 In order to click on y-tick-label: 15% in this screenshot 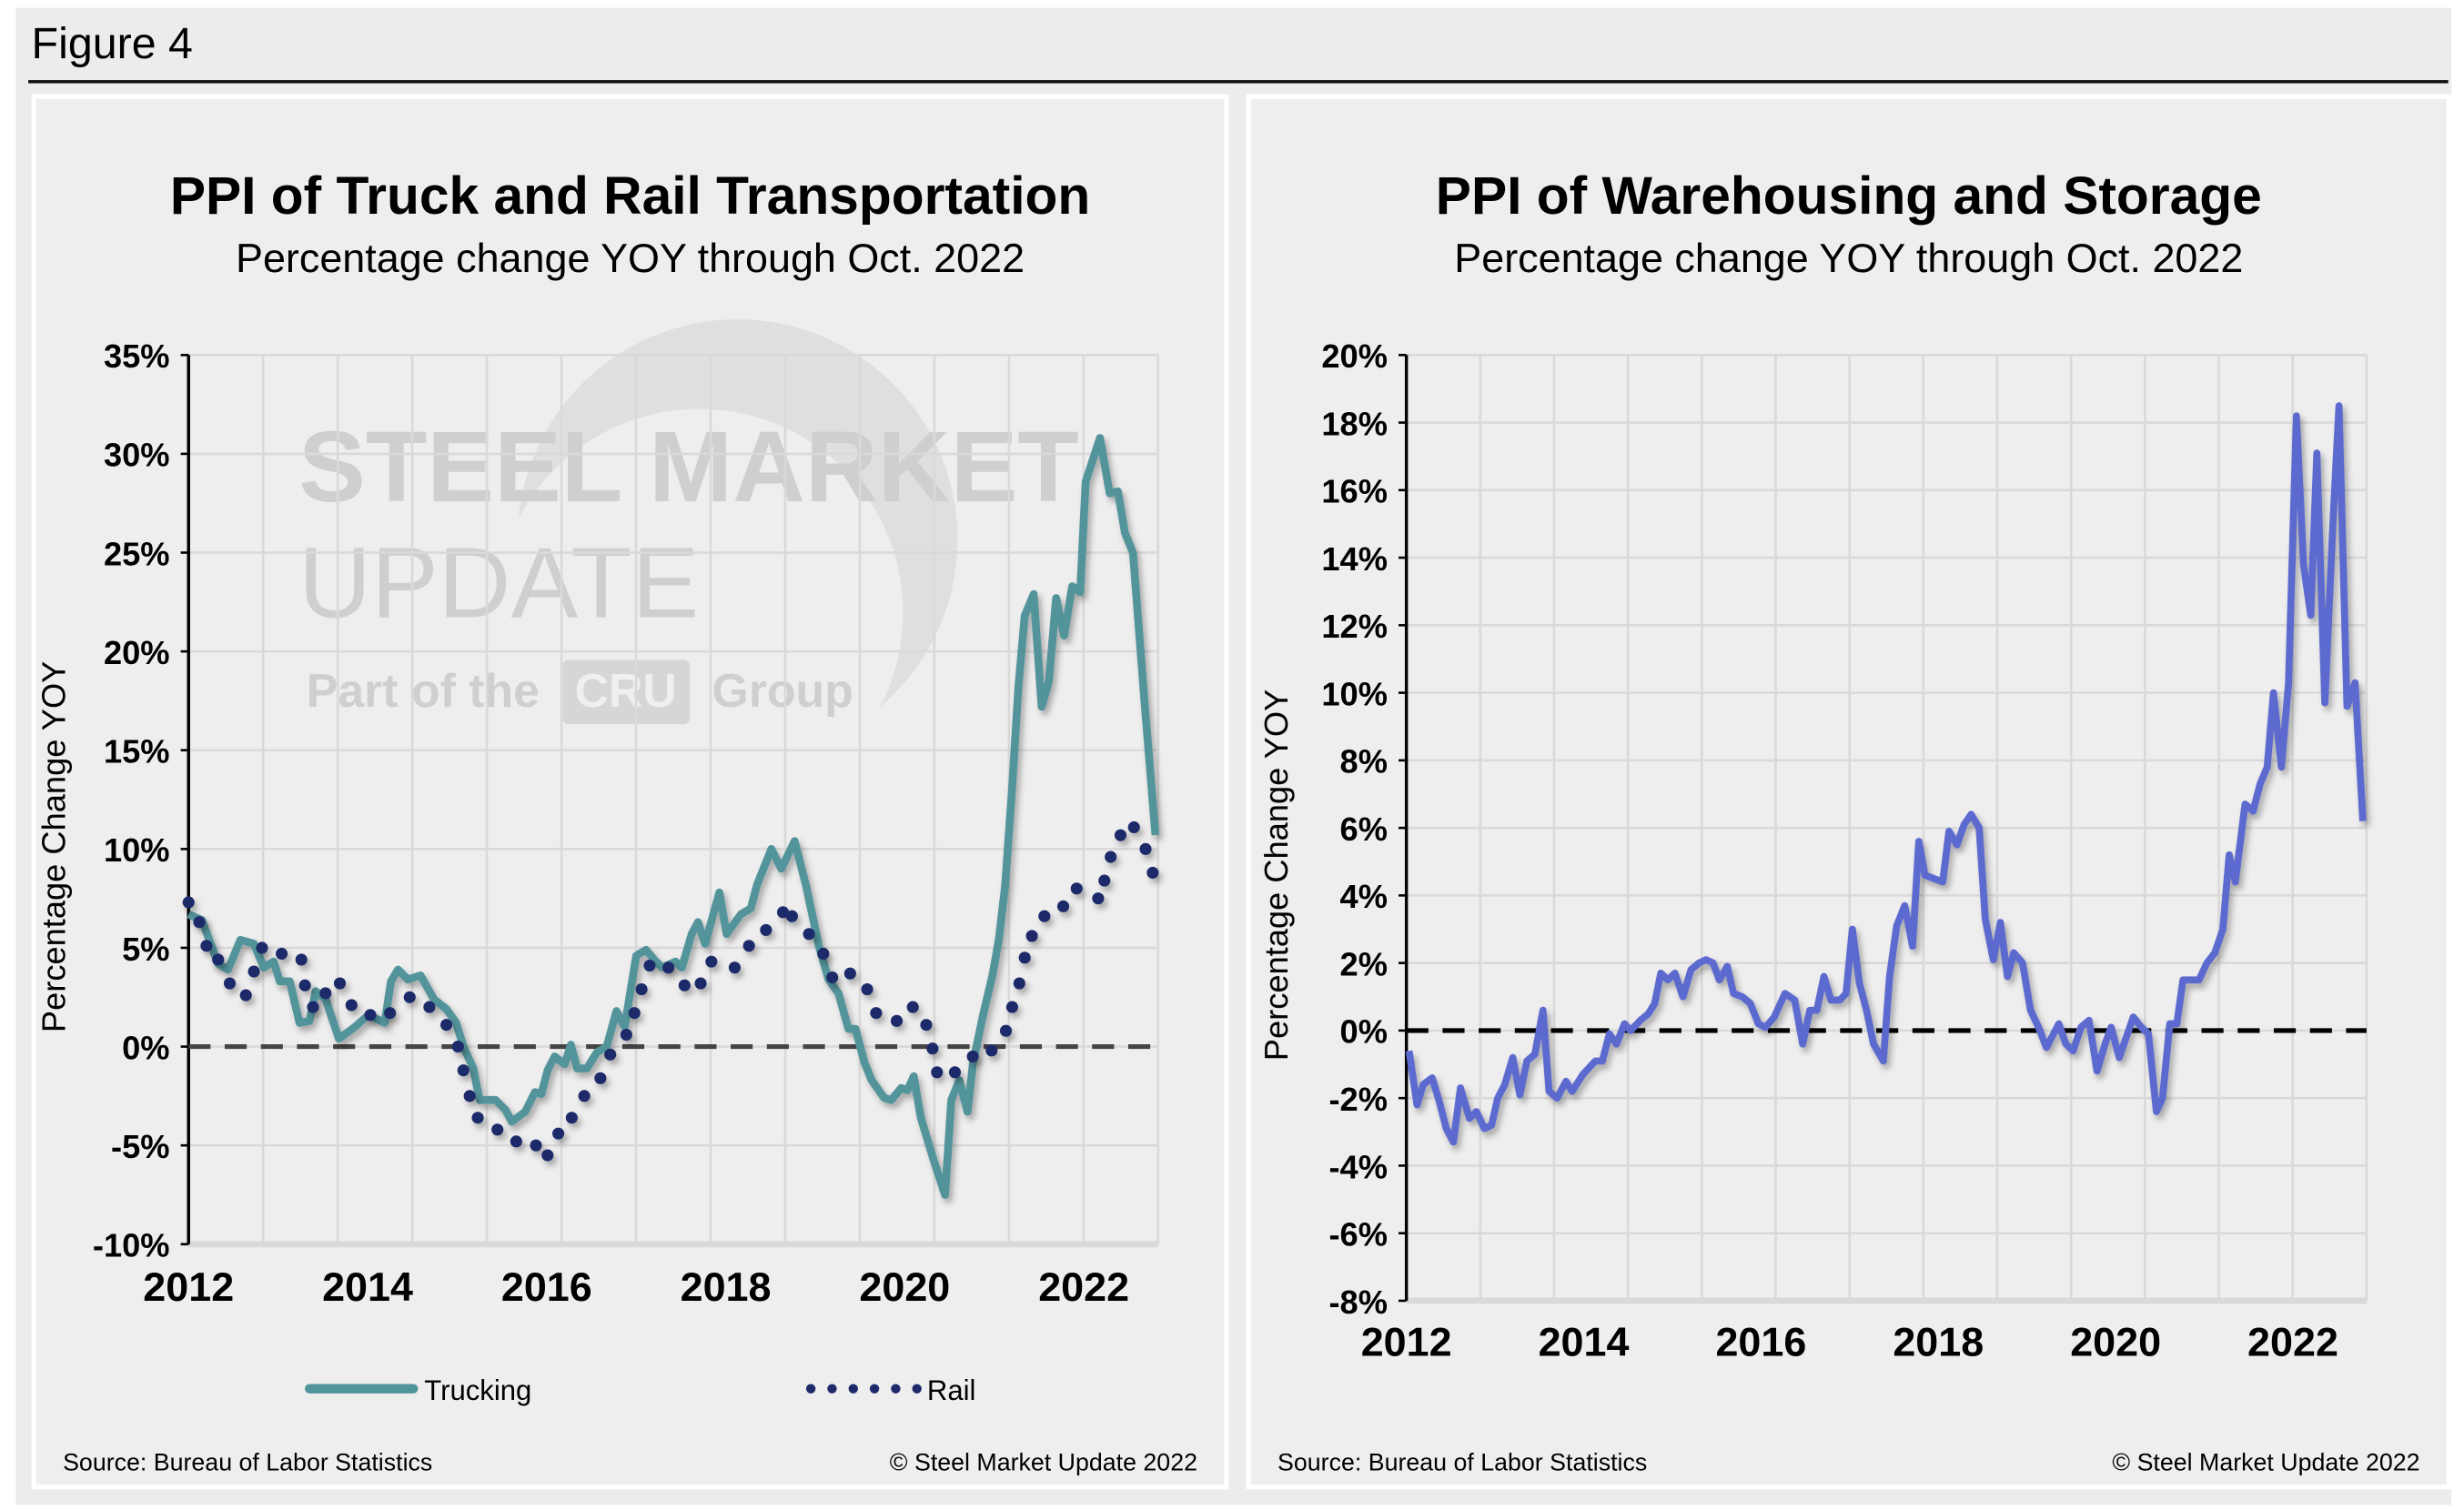, I will do `click(137, 751)`.